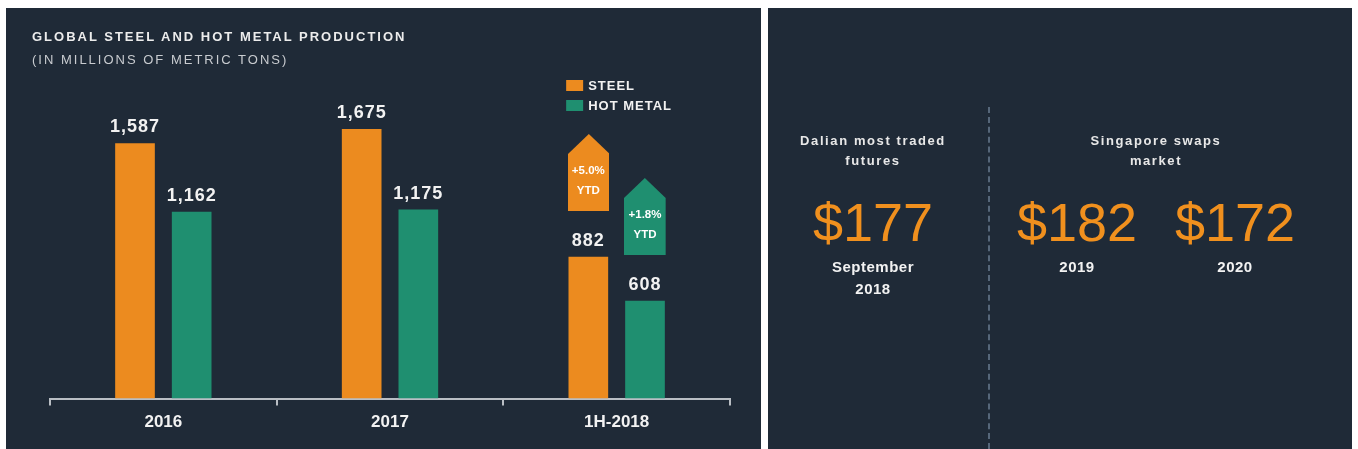 This screenshot has height=449, width=1358. What do you see at coordinates (1235, 267) in the screenshot?
I see `category-label: 2020` at bounding box center [1235, 267].